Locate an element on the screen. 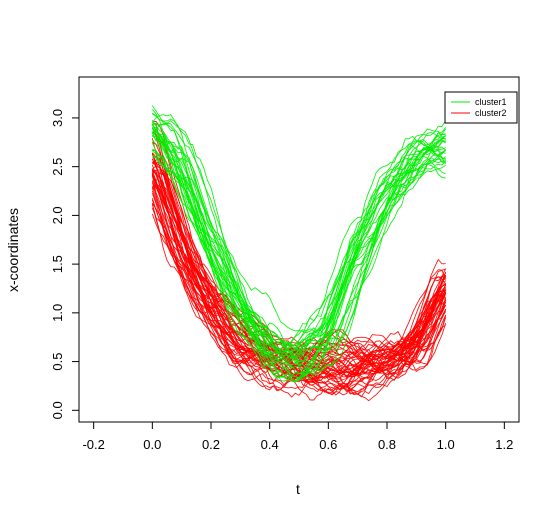 The image size is (559, 519). x-tick-label: -0.2 is located at coordinates (93, 444).